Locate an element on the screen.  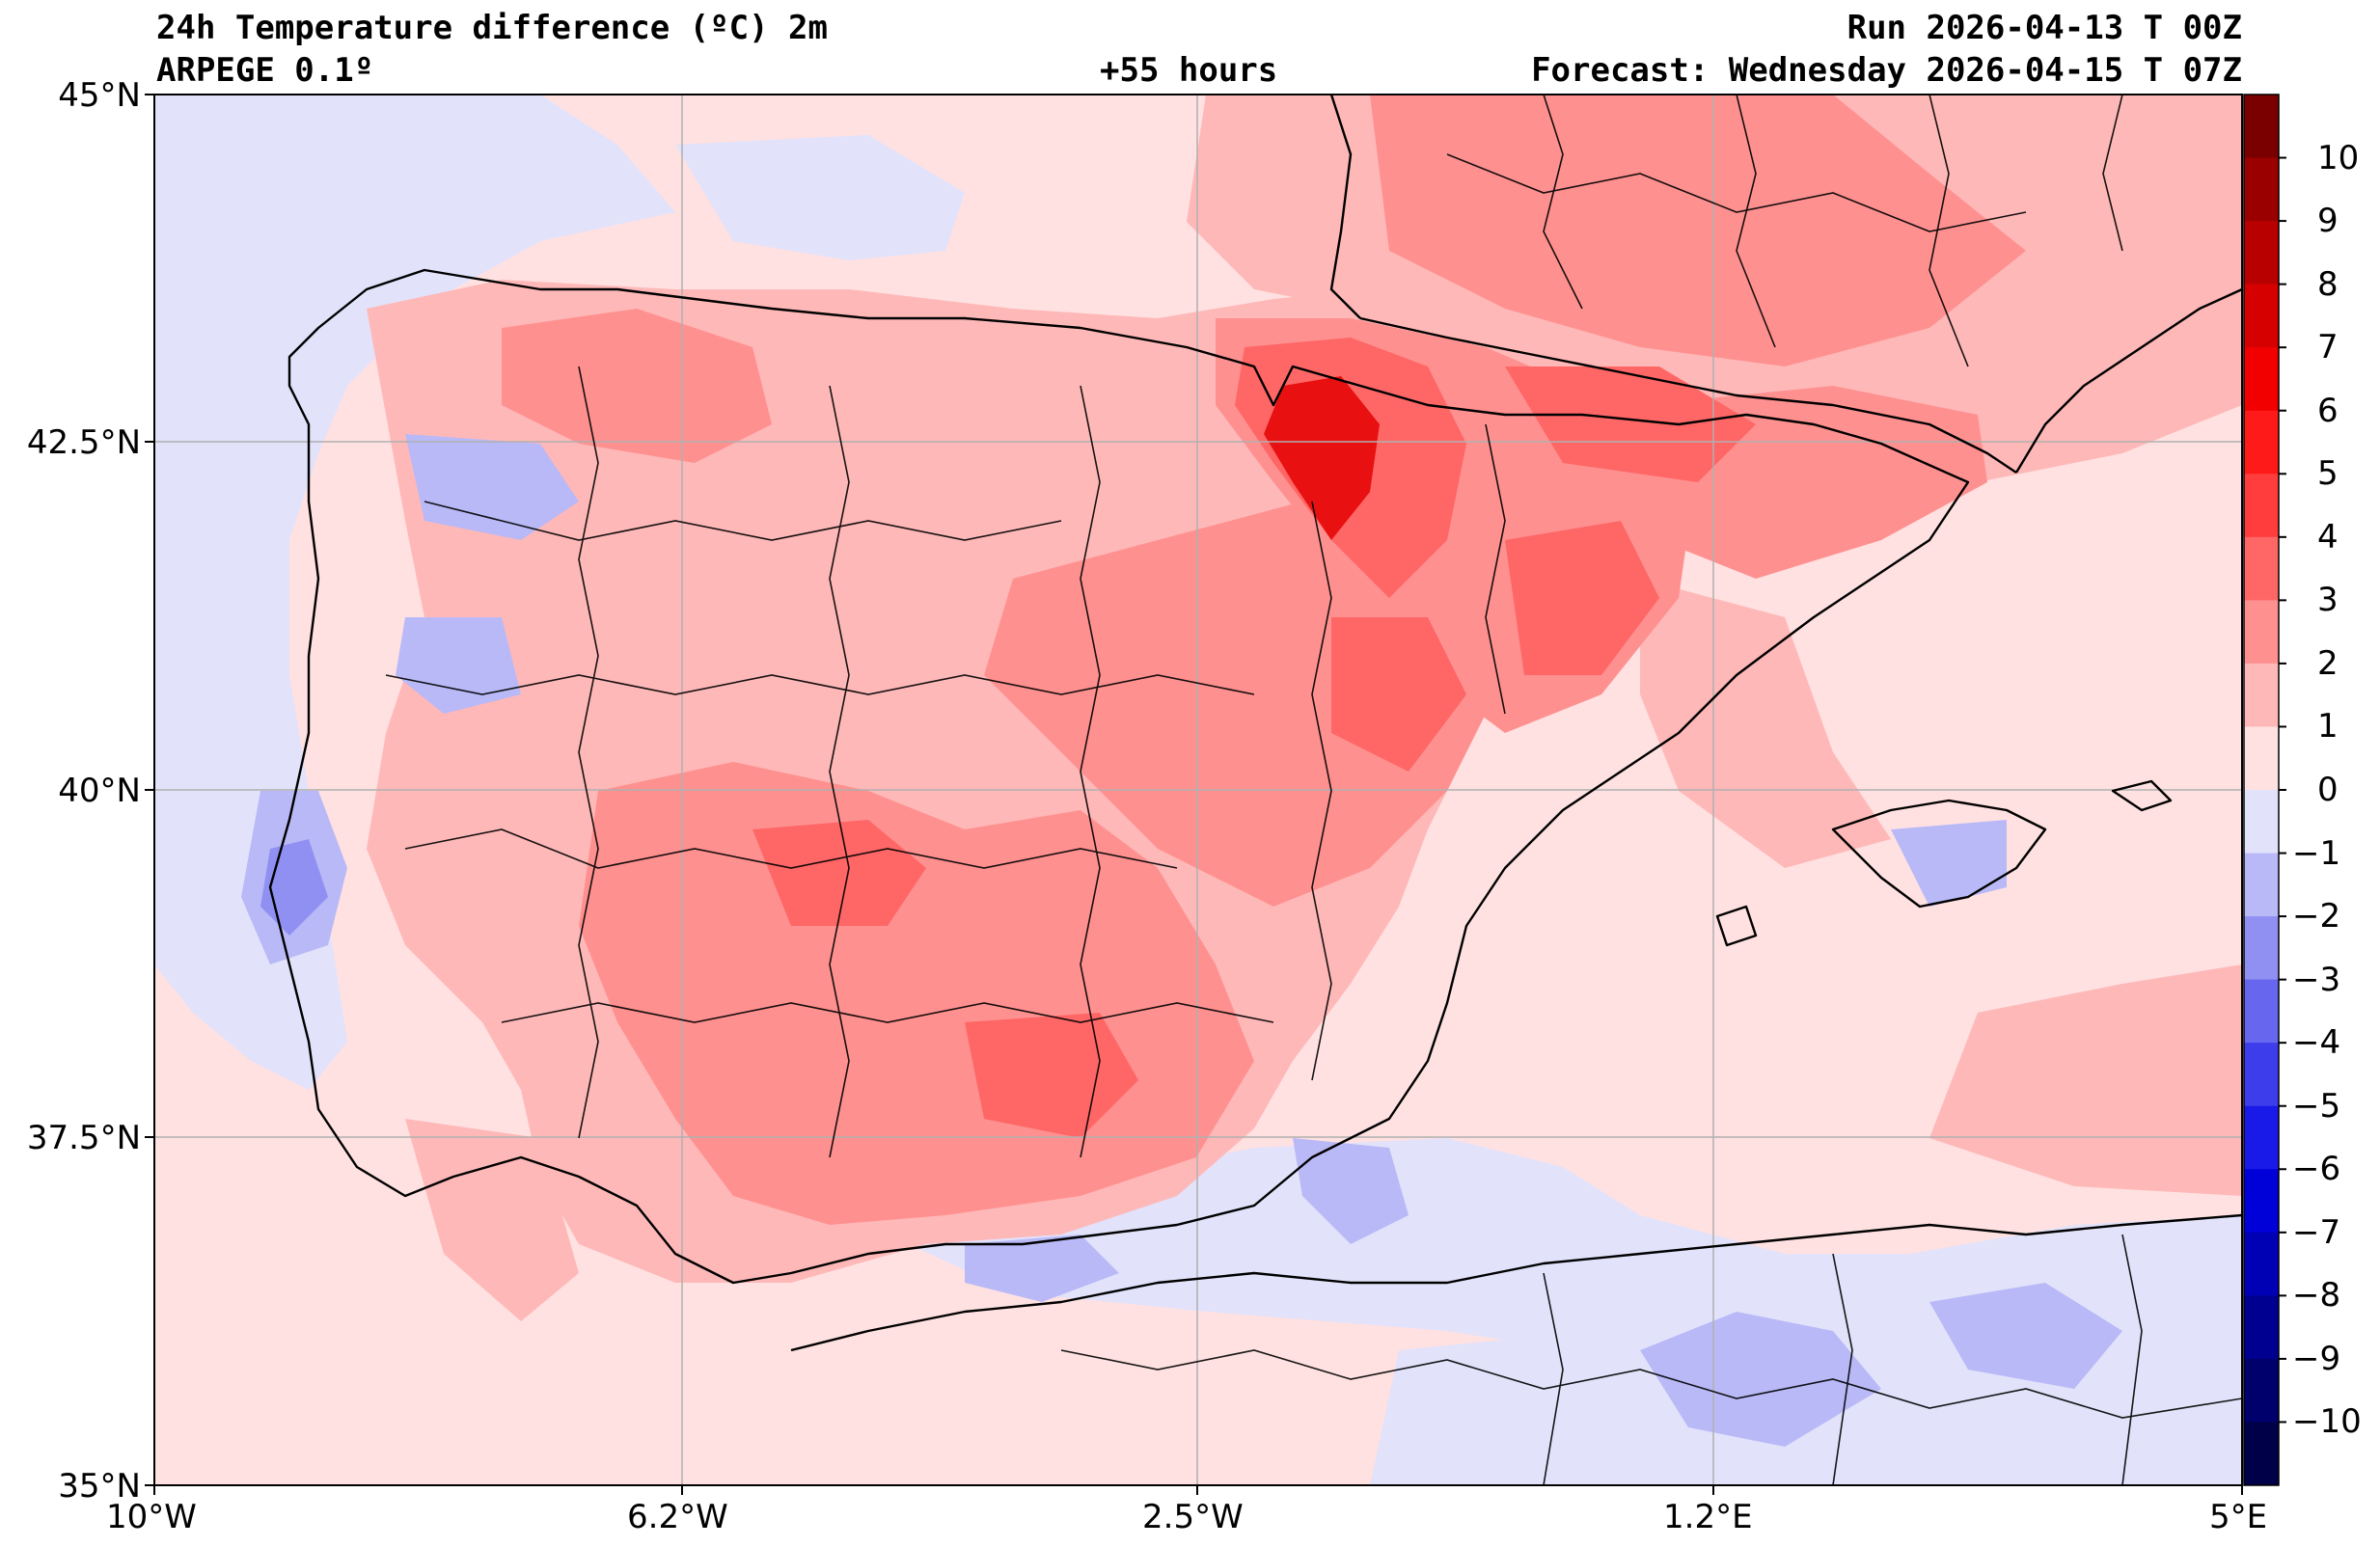
lon-label-1-2e: 1.2°E is located at coordinates (1708, 1517).